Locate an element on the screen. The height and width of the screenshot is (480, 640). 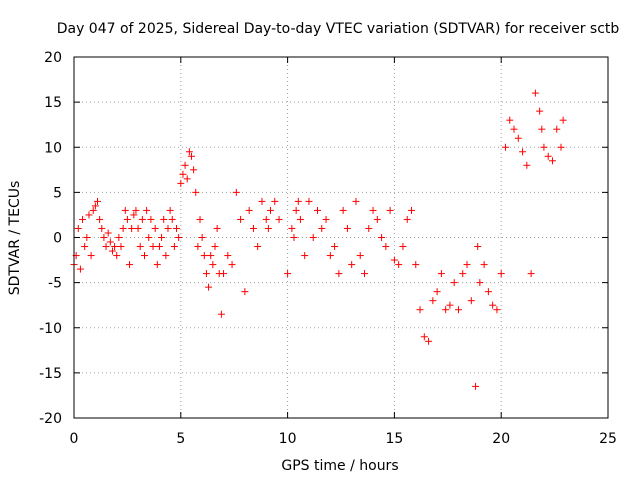
x-tick-label: 15 is located at coordinates (394, 439).